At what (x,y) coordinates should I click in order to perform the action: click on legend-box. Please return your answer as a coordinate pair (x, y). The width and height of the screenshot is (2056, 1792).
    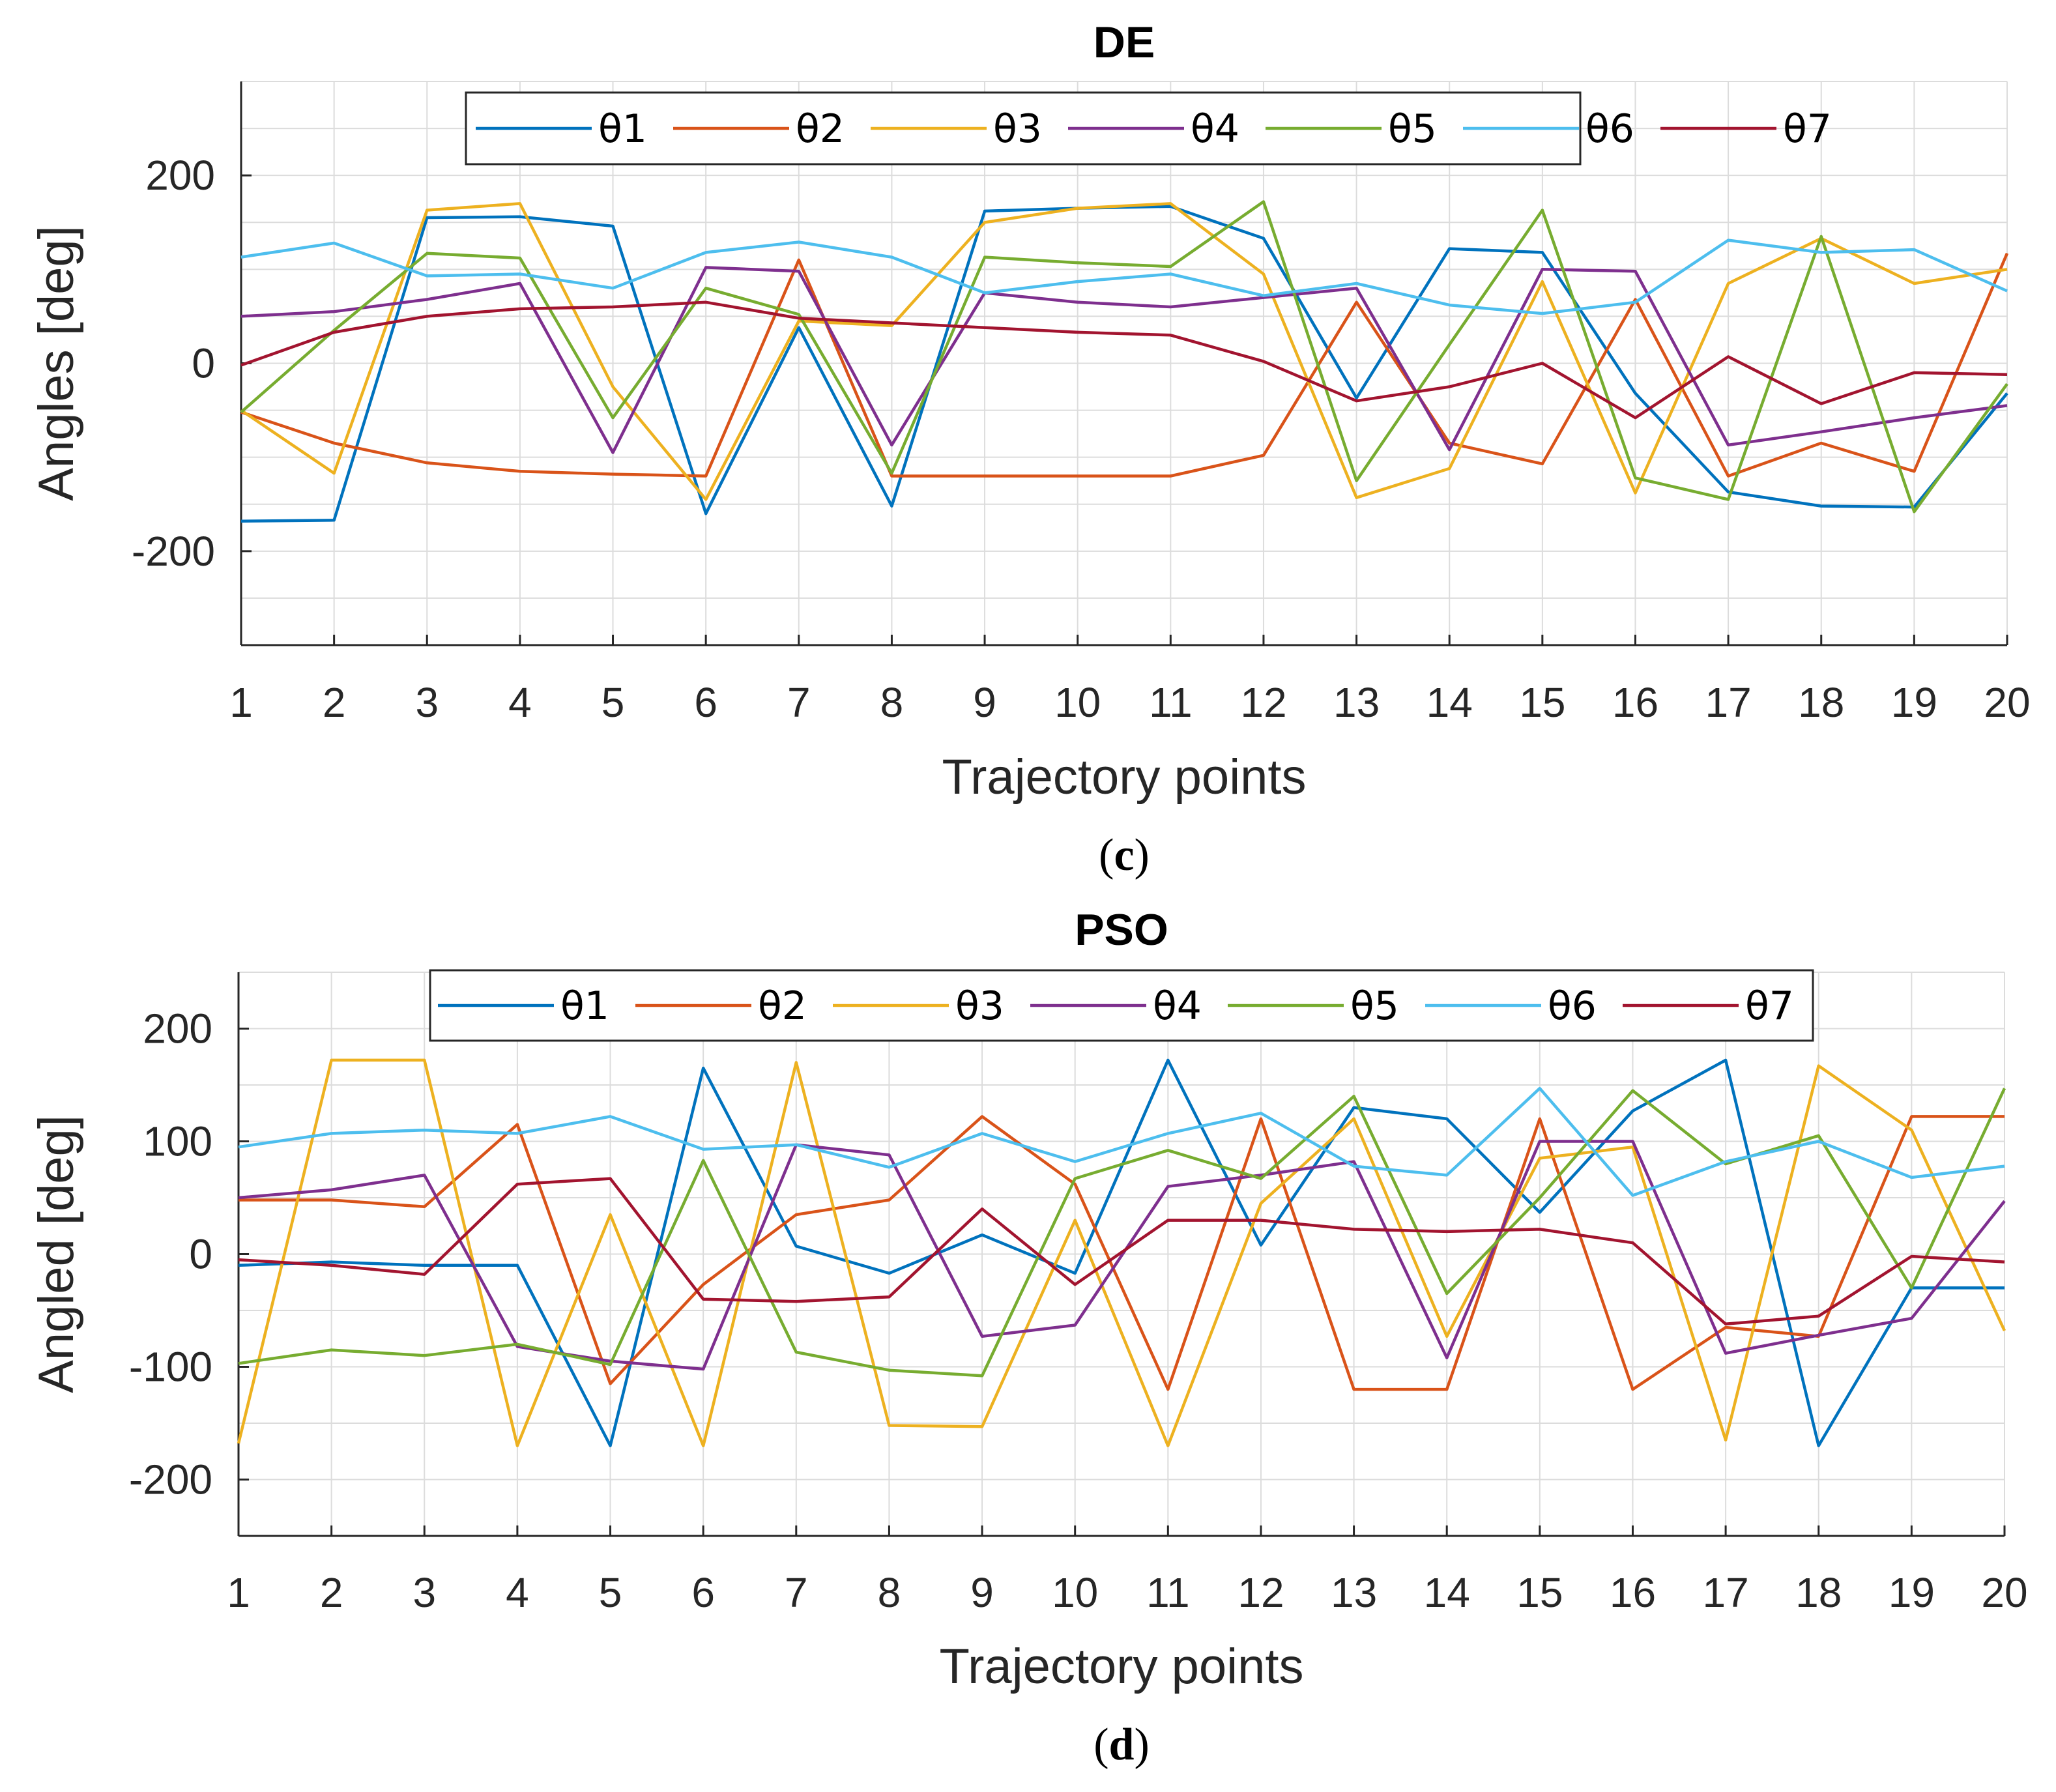
    Looking at the image, I should click on (1023, 128).